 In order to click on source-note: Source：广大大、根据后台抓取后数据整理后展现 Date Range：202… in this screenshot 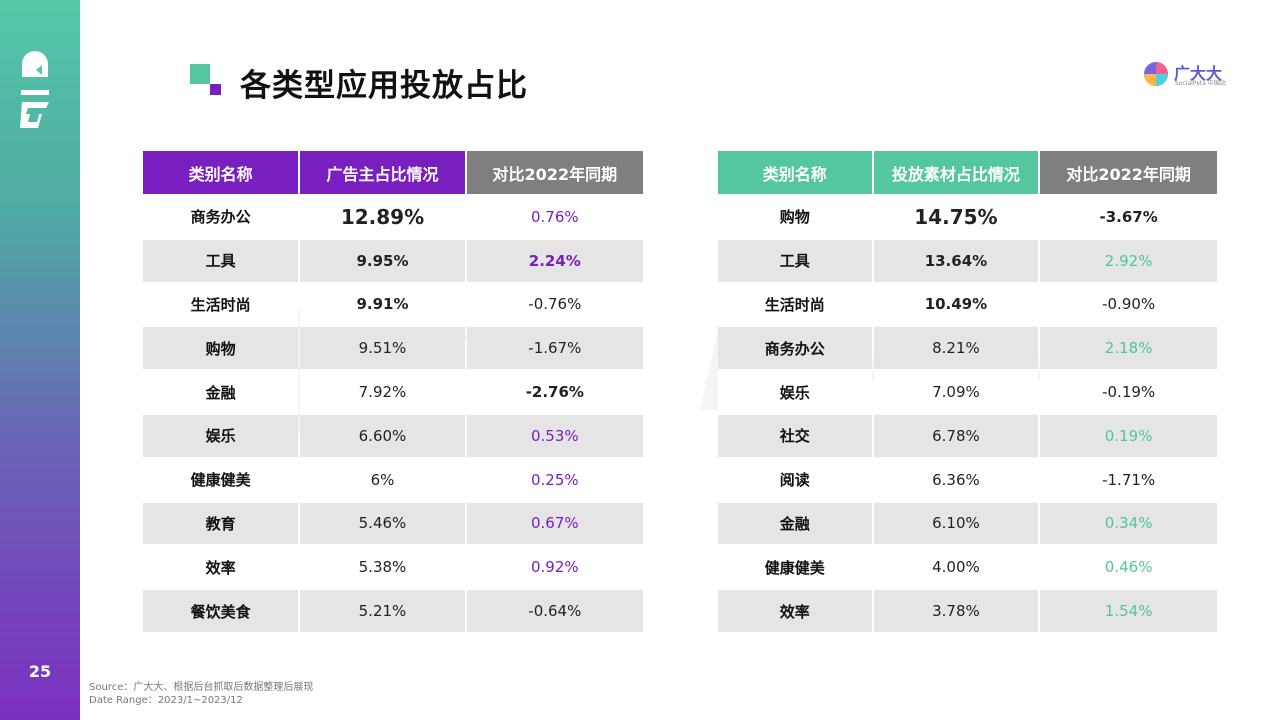, I will do `click(201, 694)`.